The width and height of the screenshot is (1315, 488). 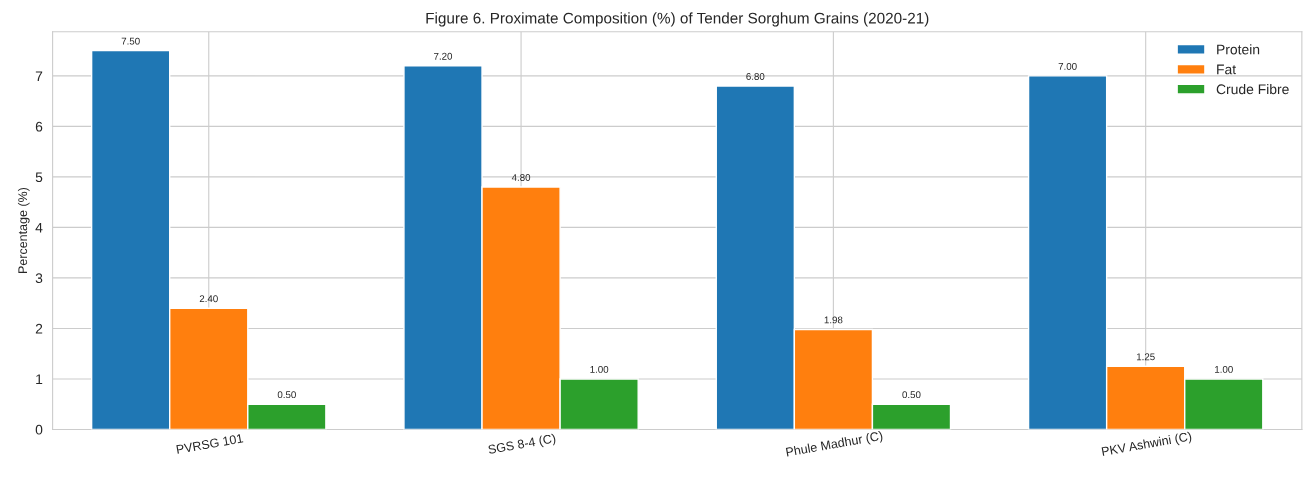 I want to click on legend-label: Protein, so click(x=1238, y=49).